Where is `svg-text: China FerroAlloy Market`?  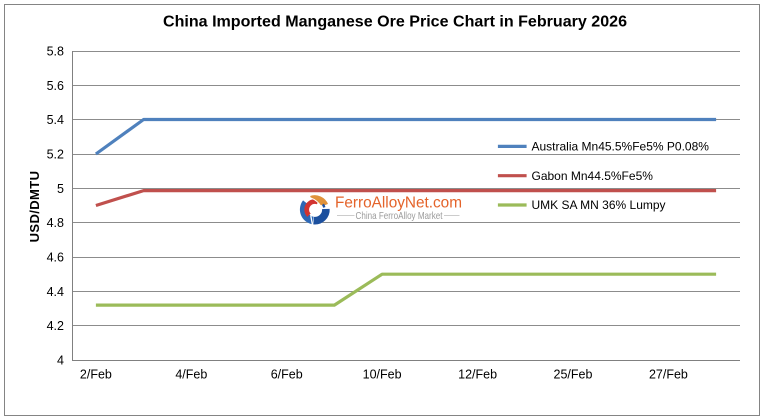 svg-text: China FerroAlloy Market is located at coordinates (399, 216).